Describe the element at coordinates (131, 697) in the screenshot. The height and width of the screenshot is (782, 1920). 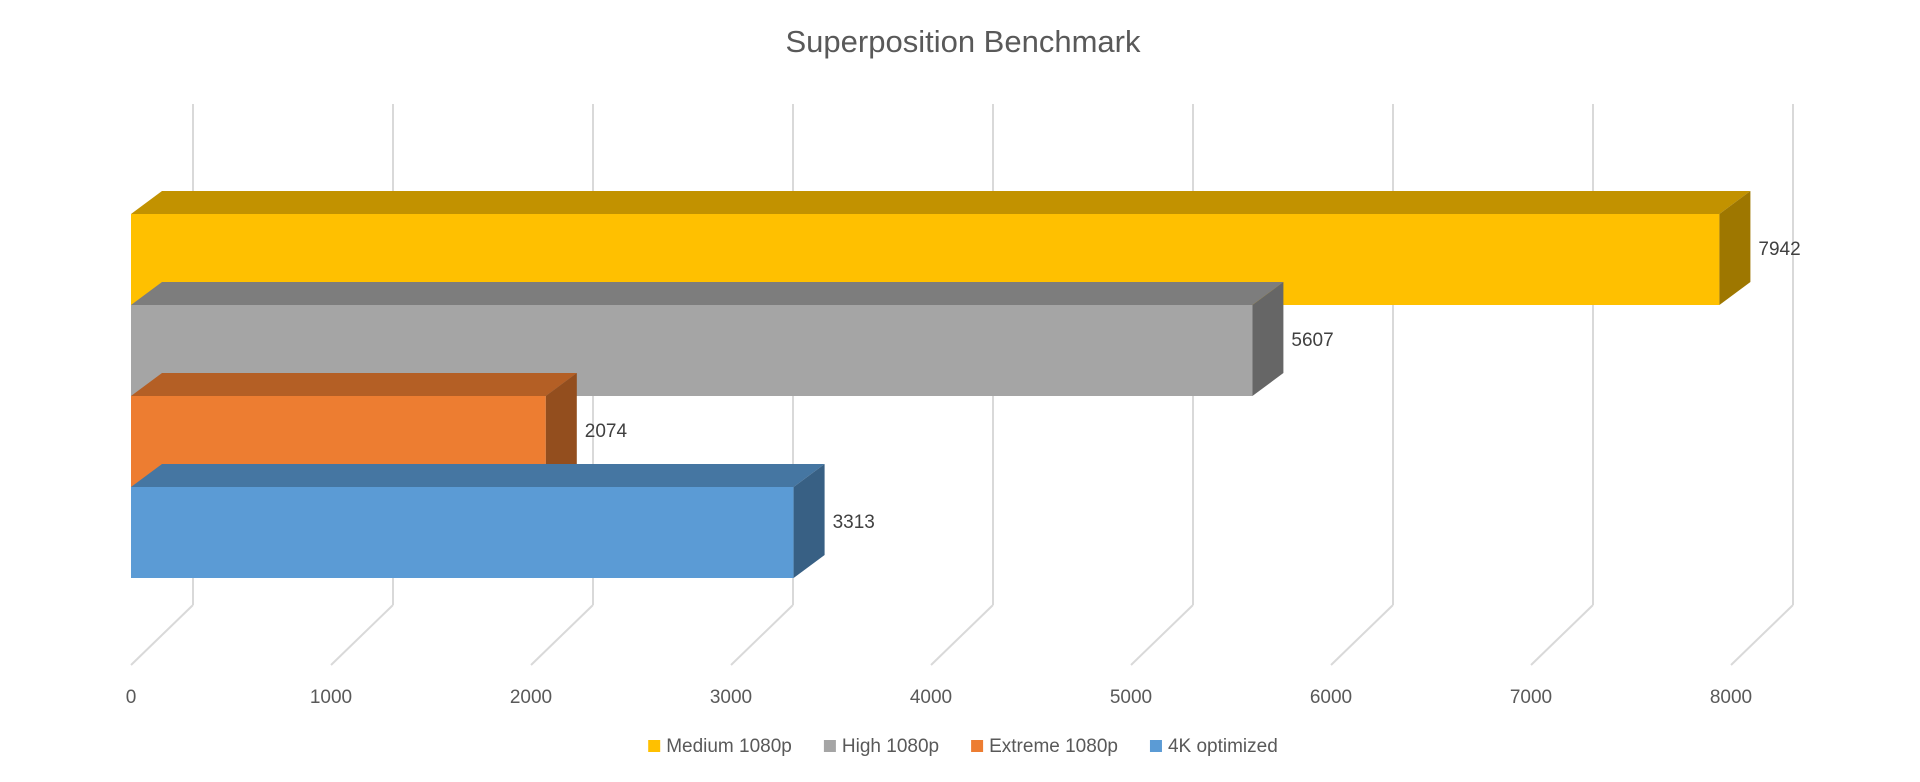
I see `x-tick-label: 0` at that location.